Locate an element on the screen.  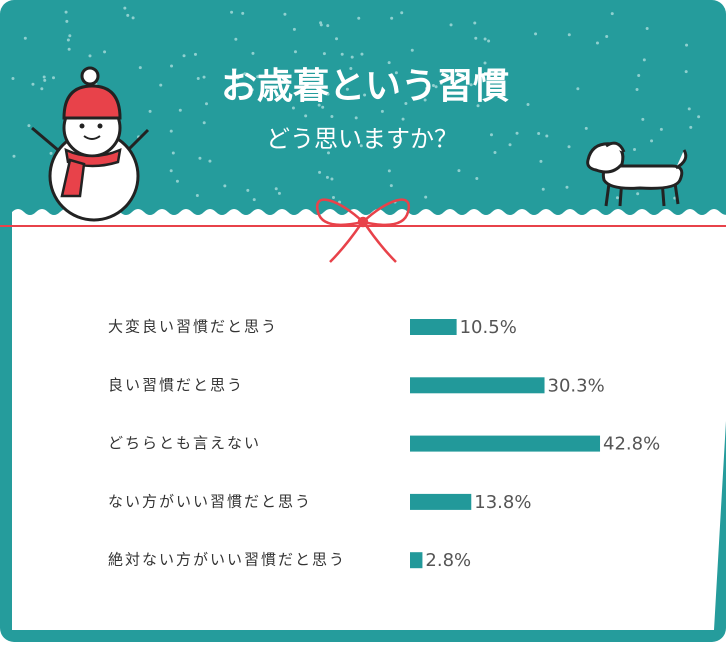
value-label: 10.5% is located at coordinates (488, 327).